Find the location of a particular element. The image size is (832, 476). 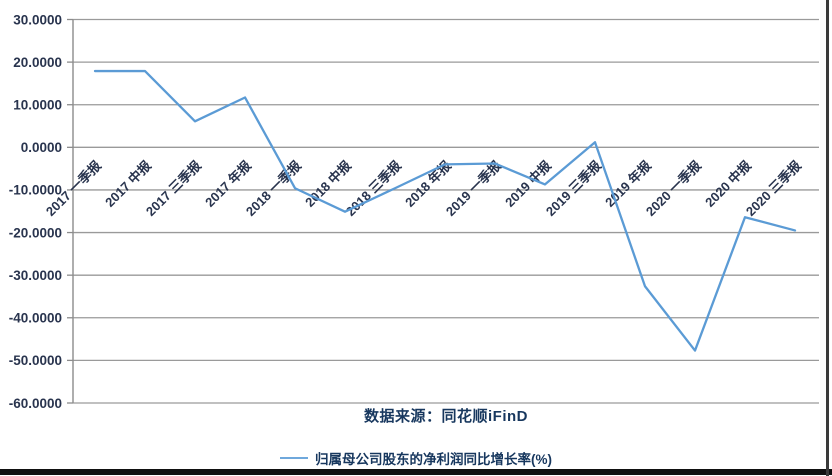

y-axis-ticks is located at coordinates (70, 211).